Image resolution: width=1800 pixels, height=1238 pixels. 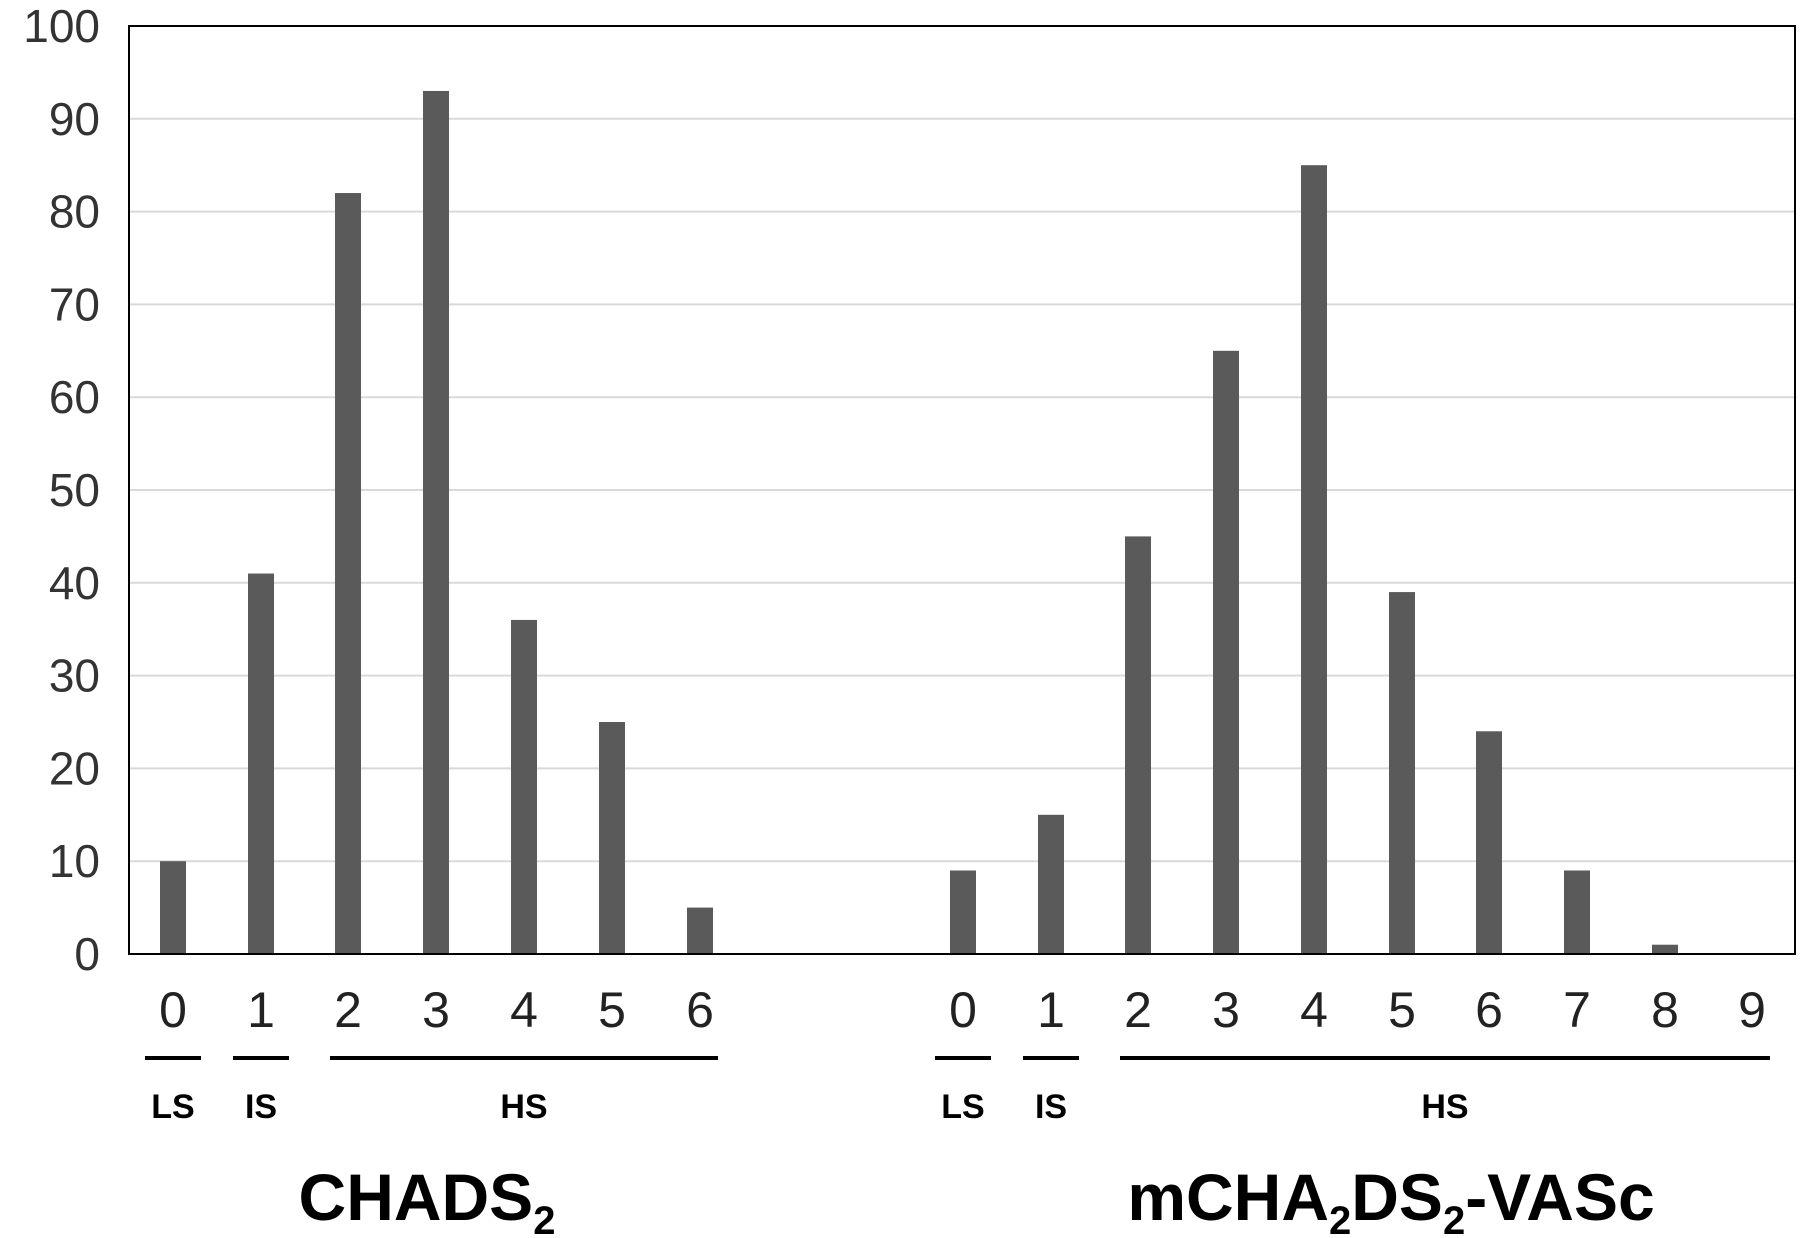 I want to click on risk-band-label-hs-group1: HS, so click(x=523, y=1107).